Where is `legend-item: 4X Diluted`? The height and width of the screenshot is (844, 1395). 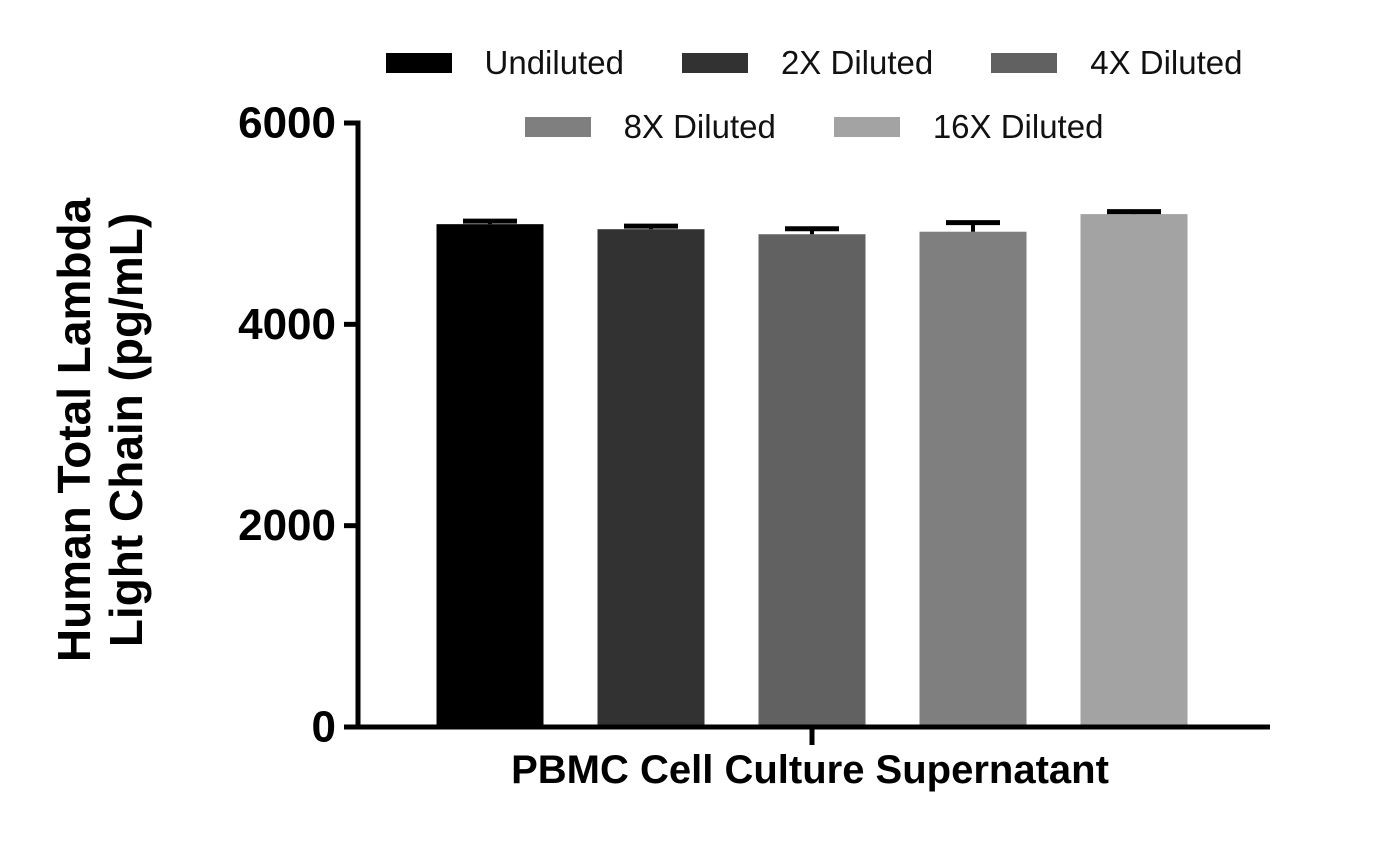
legend-item: 4X Diluted is located at coordinates (1116, 63).